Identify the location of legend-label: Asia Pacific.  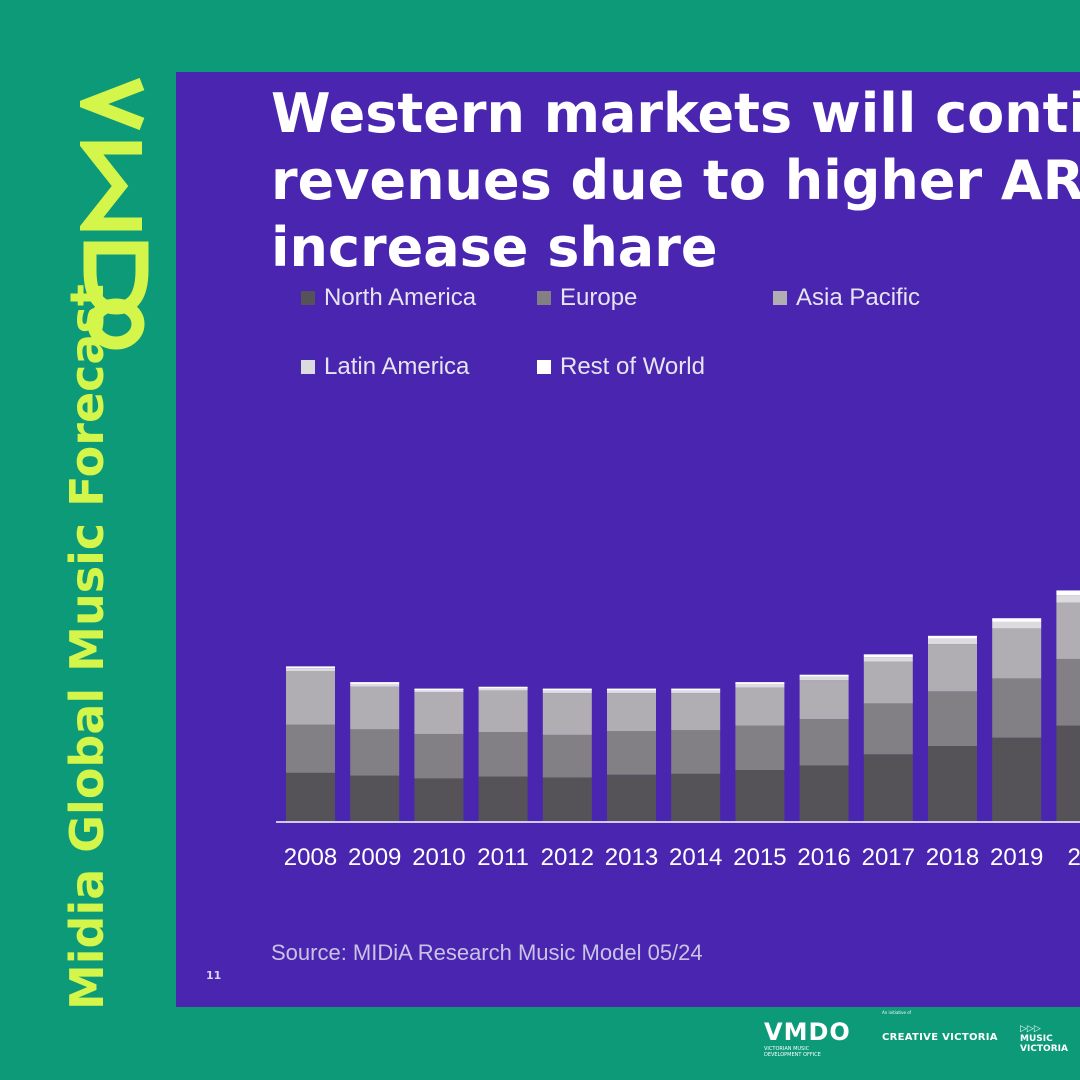
(858, 297).